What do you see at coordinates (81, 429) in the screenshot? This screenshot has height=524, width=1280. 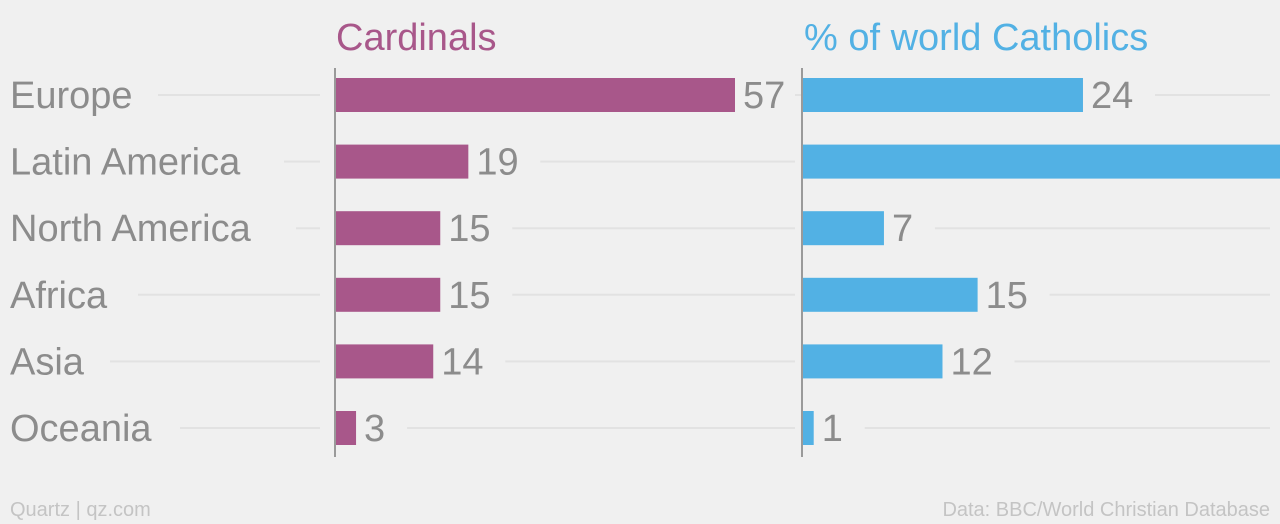 I see `category-label: Oceania` at bounding box center [81, 429].